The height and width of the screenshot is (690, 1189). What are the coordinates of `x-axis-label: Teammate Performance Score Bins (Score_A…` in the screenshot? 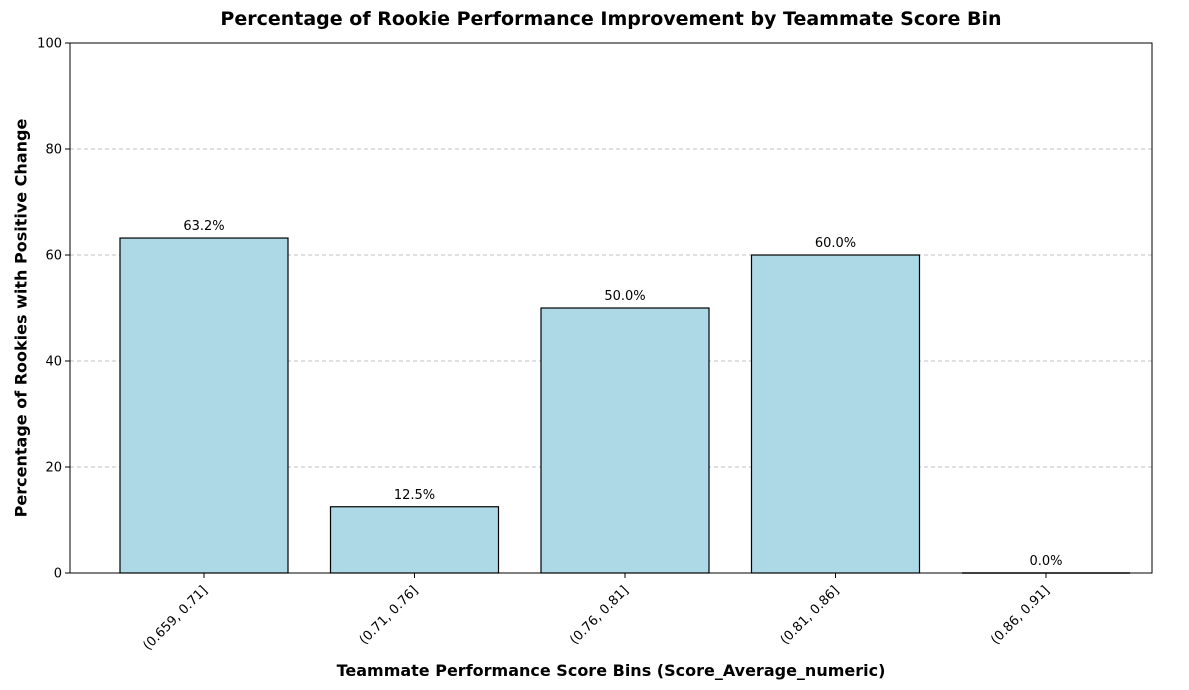 It's located at (611, 670).